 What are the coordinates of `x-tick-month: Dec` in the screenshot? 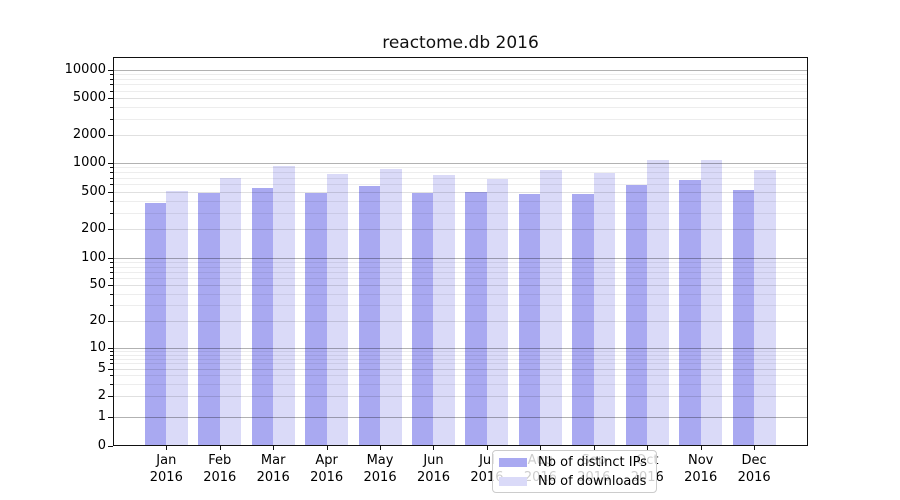 It's located at (754, 460).